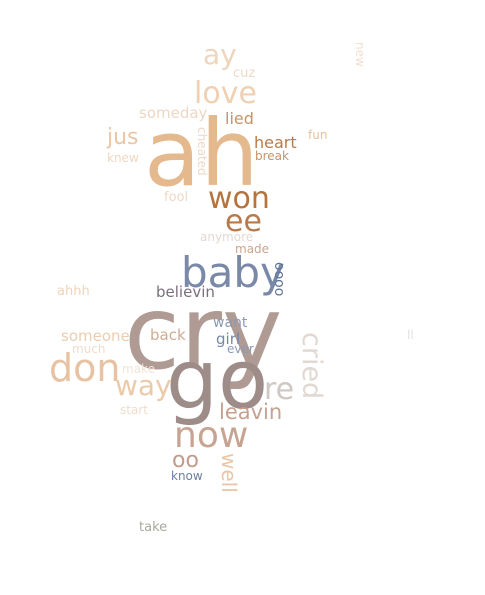 This screenshot has width=485, height=595. Describe the element at coordinates (143, 385) in the screenshot. I see `word-way: way` at that location.